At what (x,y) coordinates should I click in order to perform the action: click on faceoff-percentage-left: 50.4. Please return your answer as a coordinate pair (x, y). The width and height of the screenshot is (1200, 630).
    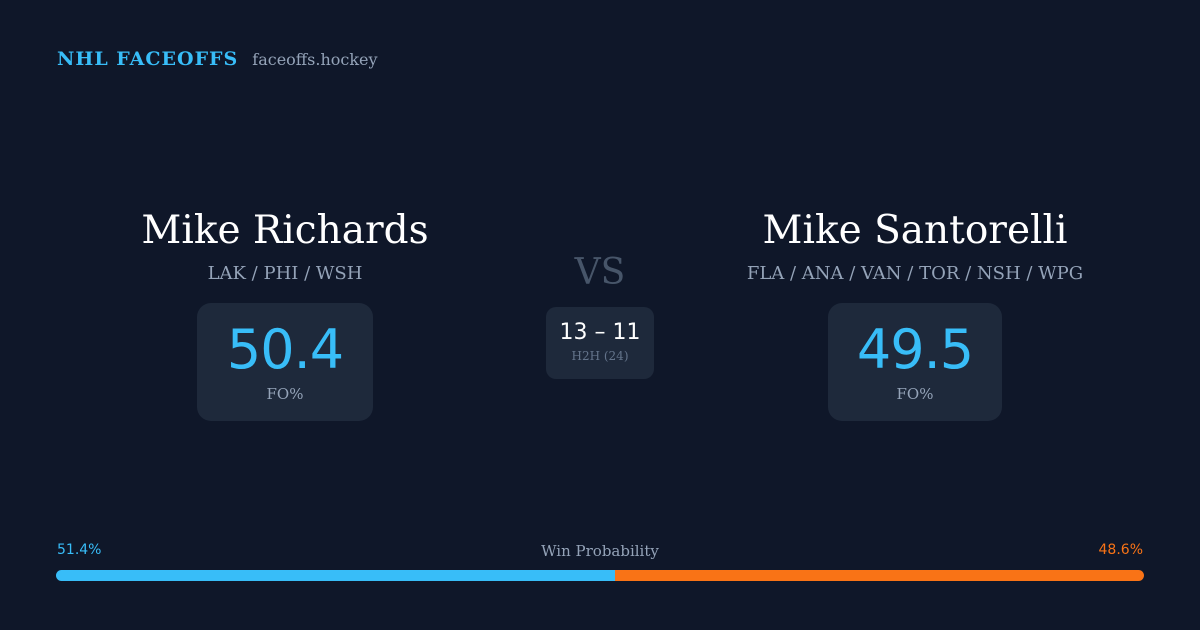
    Looking at the image, I should click on (285, 349).